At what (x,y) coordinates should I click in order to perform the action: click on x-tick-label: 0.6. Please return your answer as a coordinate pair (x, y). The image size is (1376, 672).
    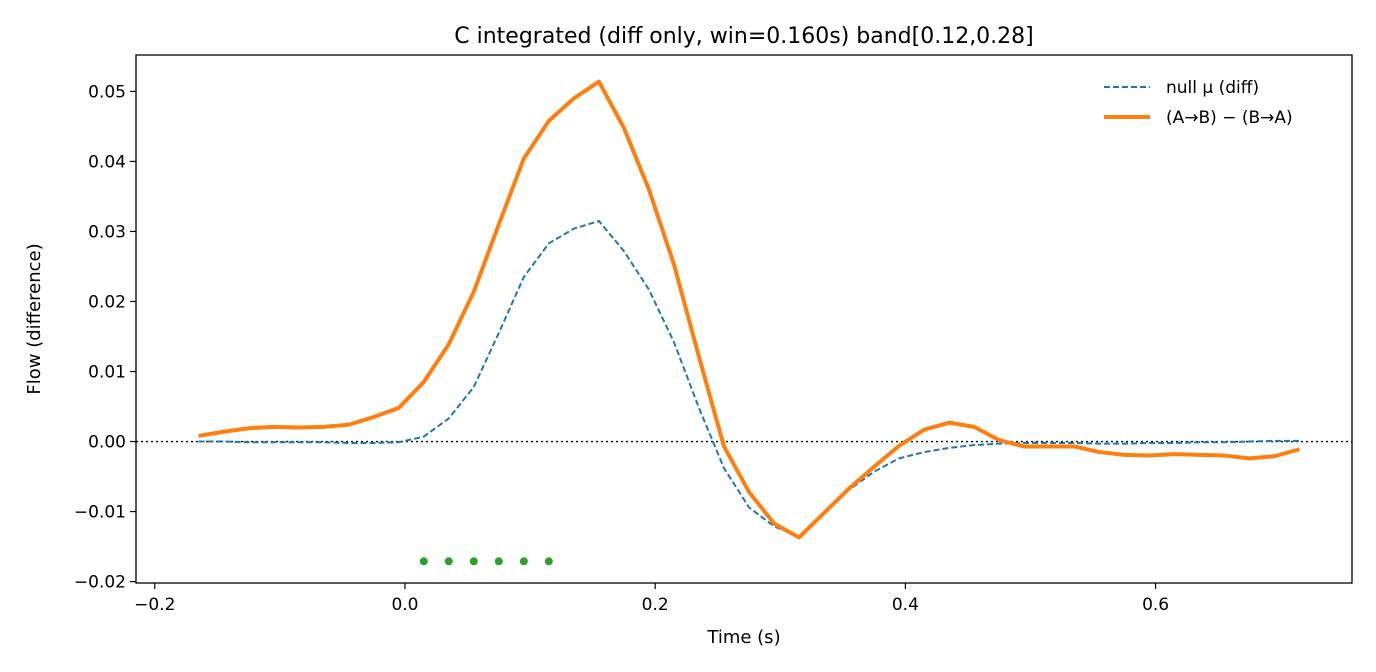
    Looking at the image, I should click on (1155, 605).